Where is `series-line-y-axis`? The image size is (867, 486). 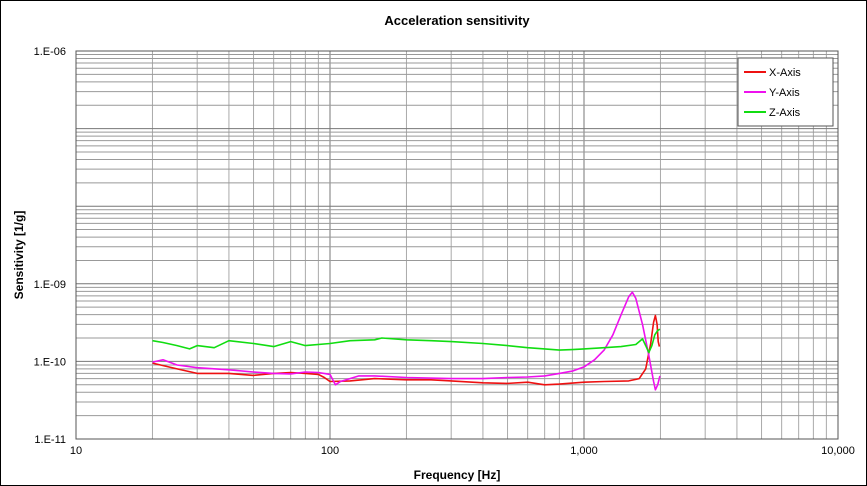
series-line-y-axis is located at coordinates (406, 341).